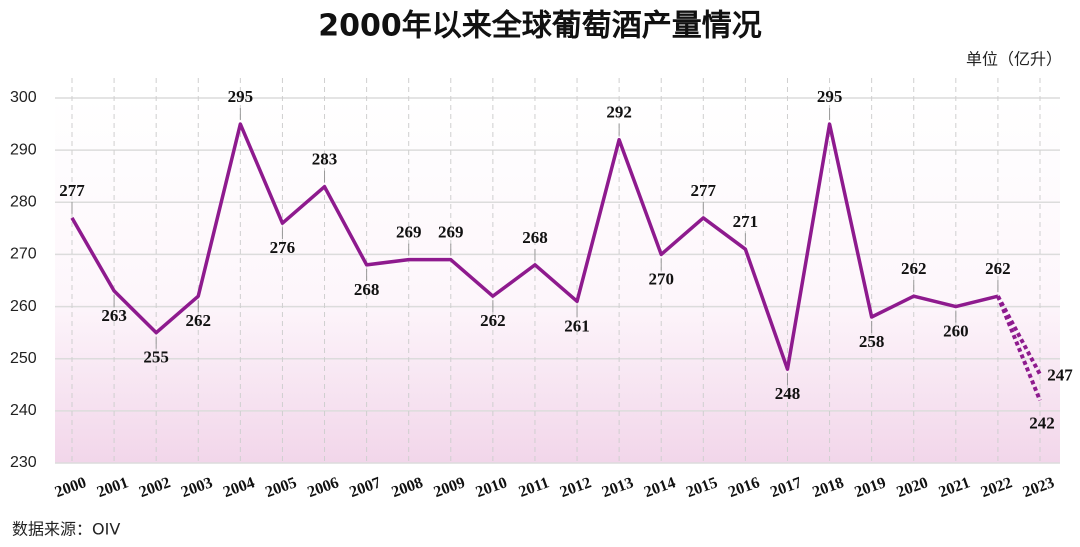  I want to click on x-tick-label: 2004, so click(239, 487).